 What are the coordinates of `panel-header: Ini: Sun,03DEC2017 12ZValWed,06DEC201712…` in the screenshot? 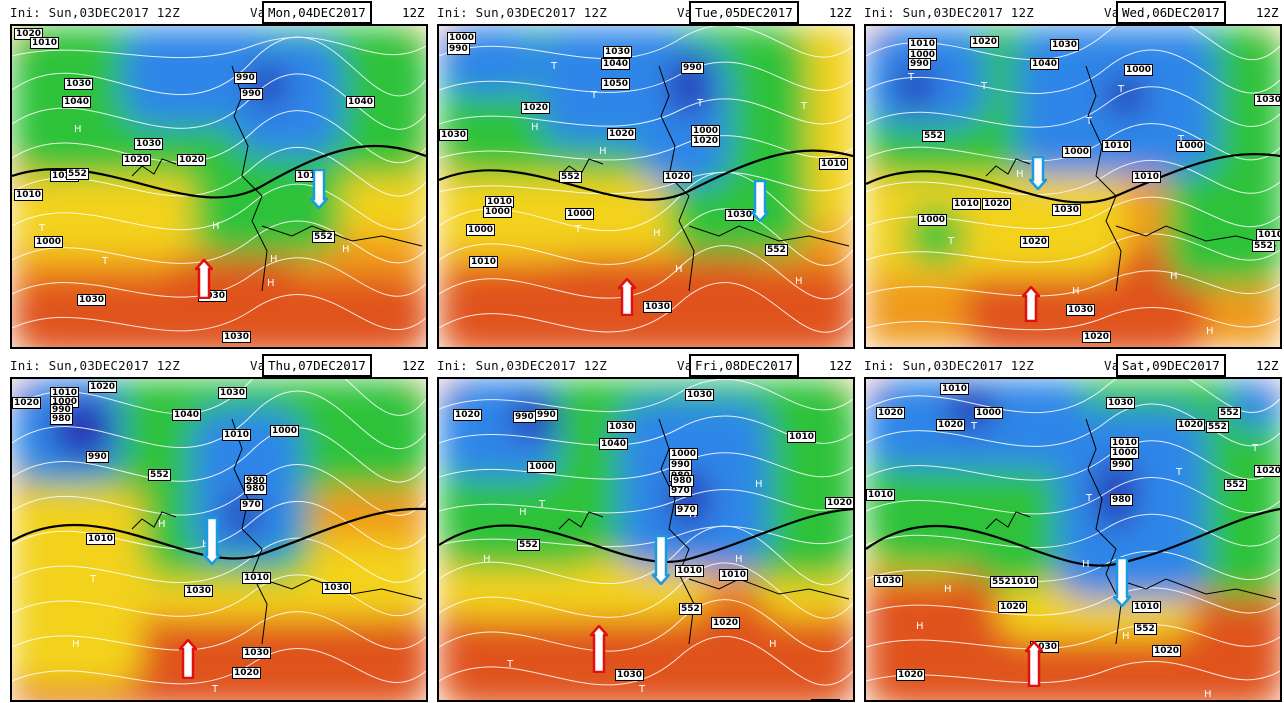 It's located at (1073, 12).